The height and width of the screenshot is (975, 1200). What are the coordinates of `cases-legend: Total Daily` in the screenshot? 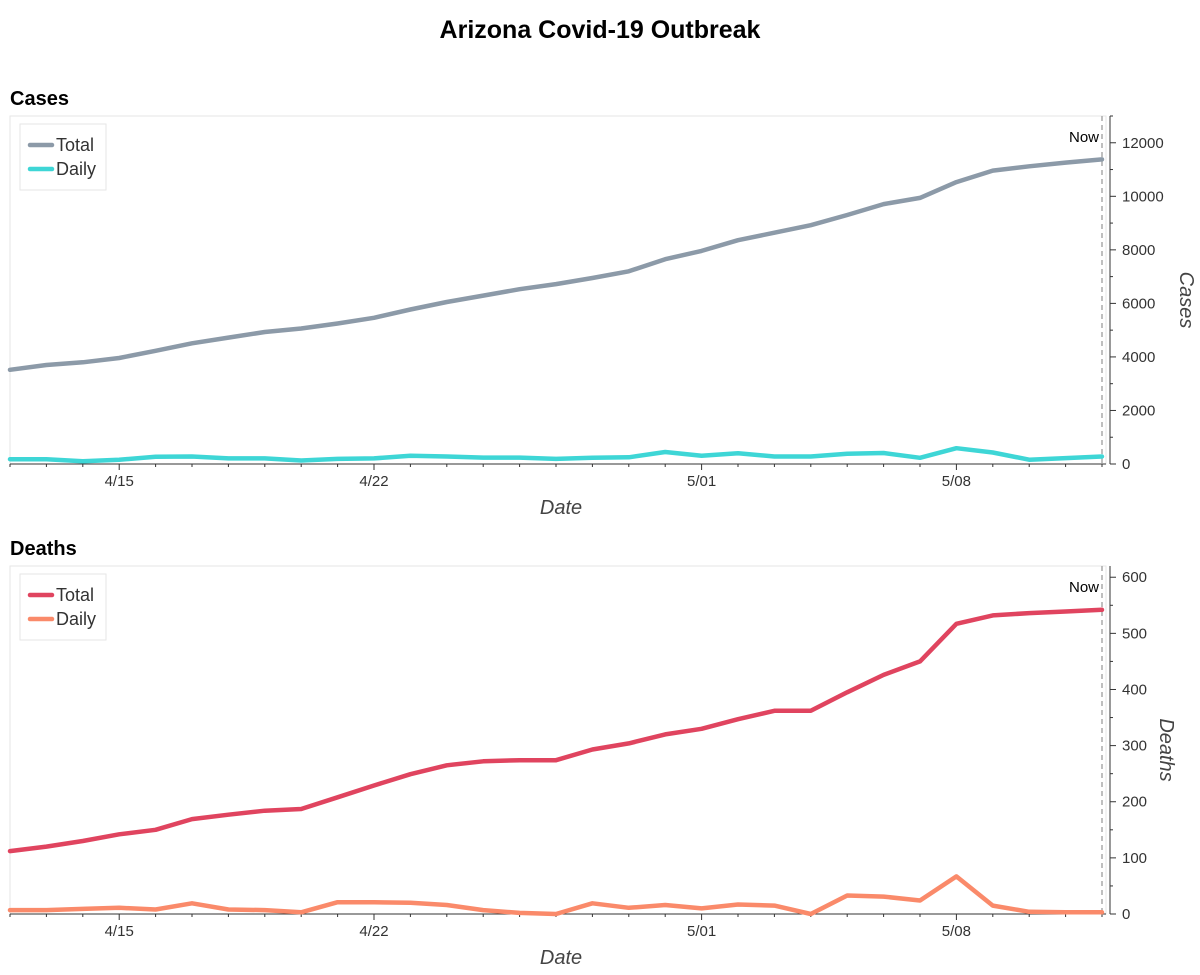 It's located at (63, 157).